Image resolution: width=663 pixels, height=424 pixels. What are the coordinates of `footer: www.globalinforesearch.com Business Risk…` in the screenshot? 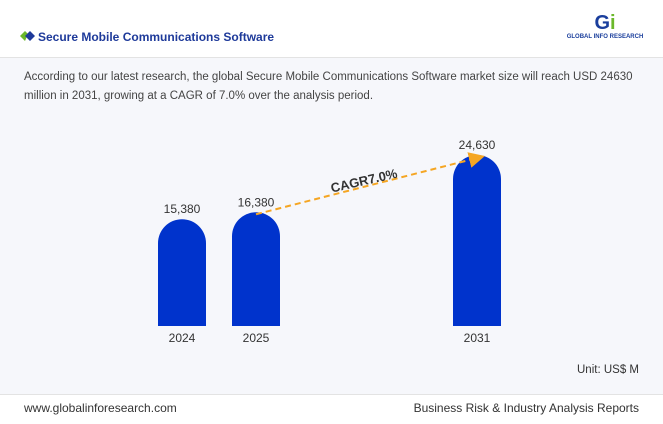 It's located at (331, 409).